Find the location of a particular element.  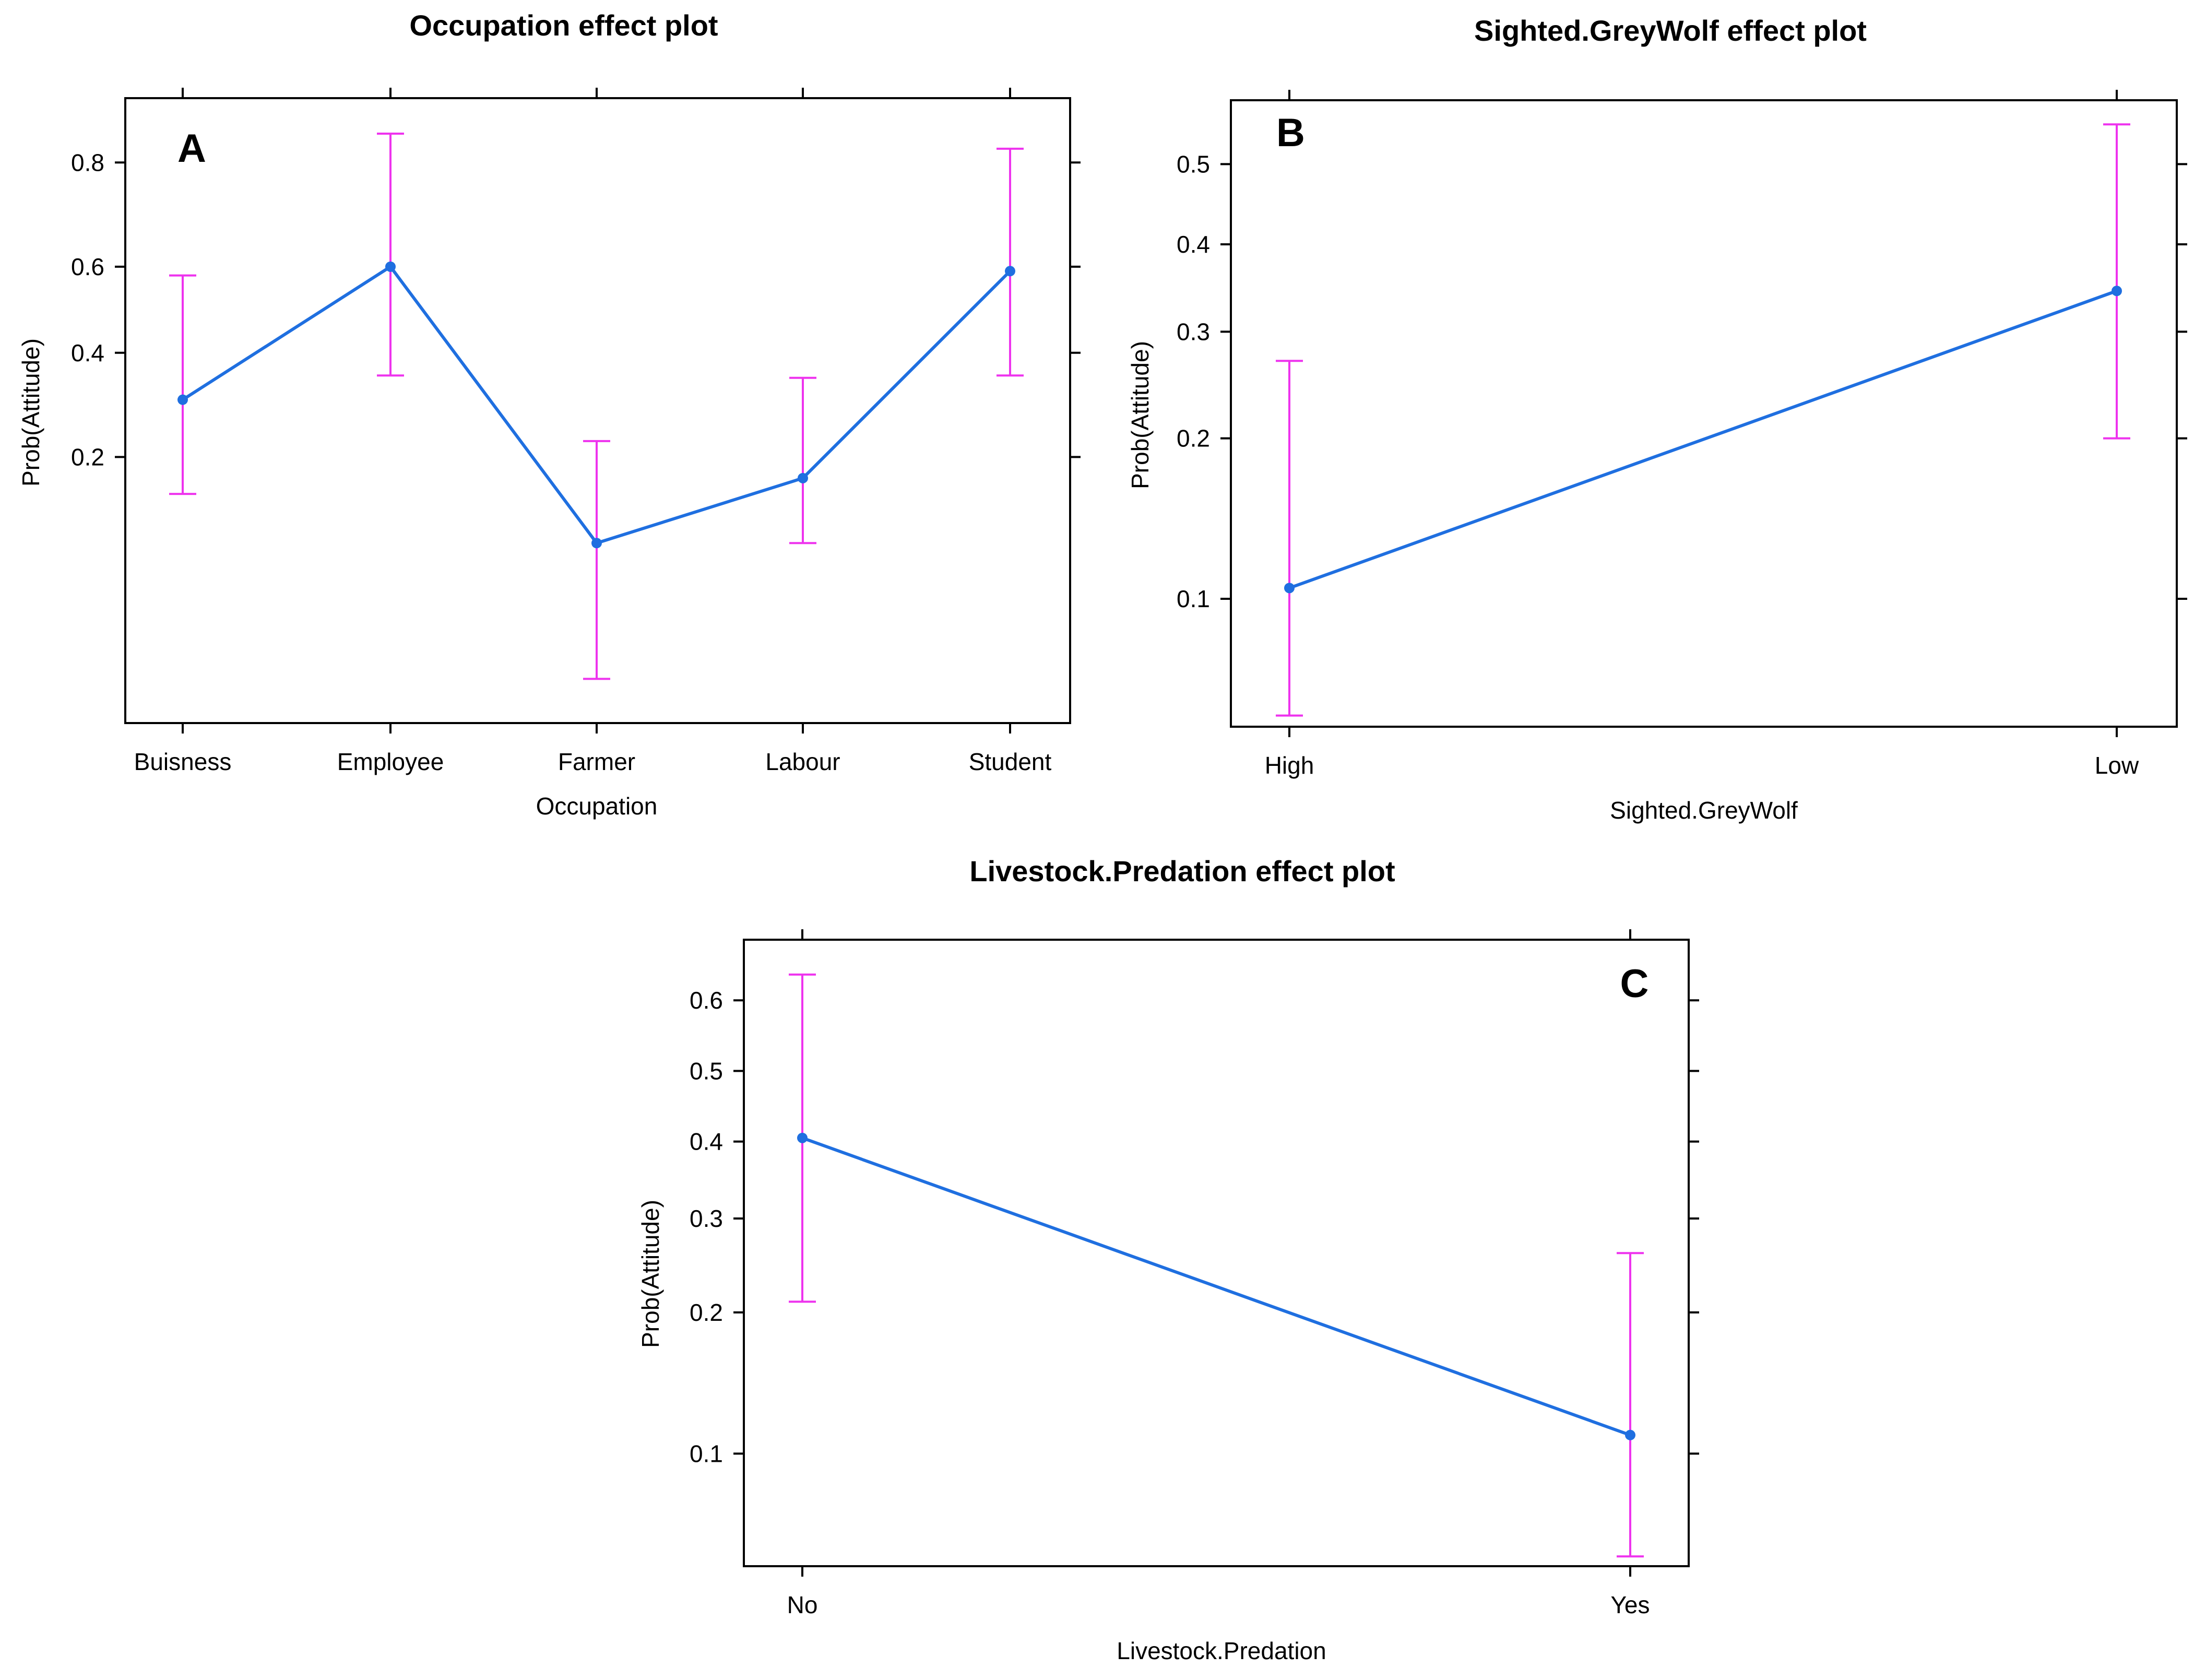

x-tick-label: Labour is located at coordinates (802, 762).